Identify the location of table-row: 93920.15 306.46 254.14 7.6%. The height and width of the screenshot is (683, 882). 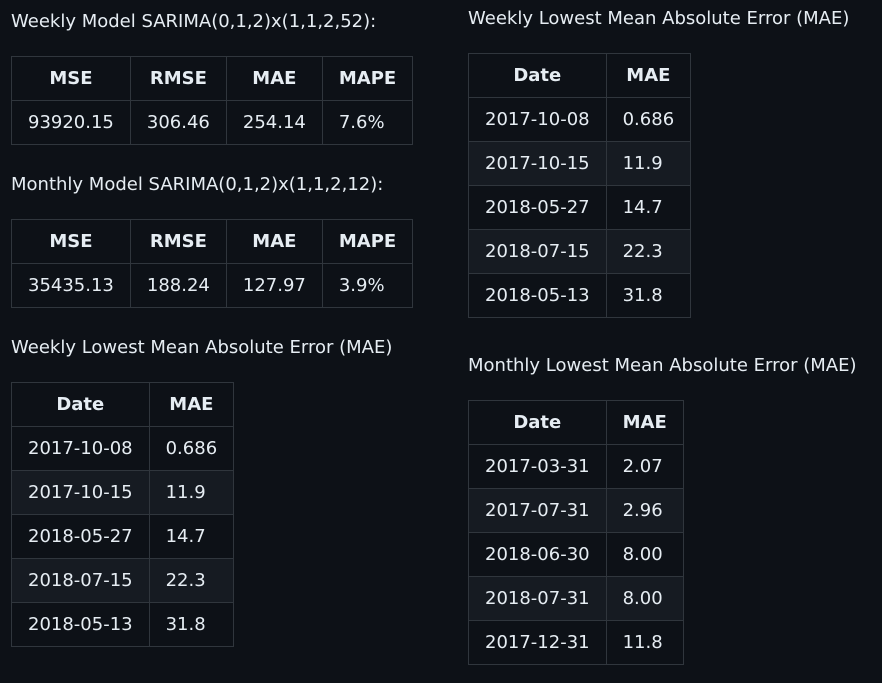
(212, 122).